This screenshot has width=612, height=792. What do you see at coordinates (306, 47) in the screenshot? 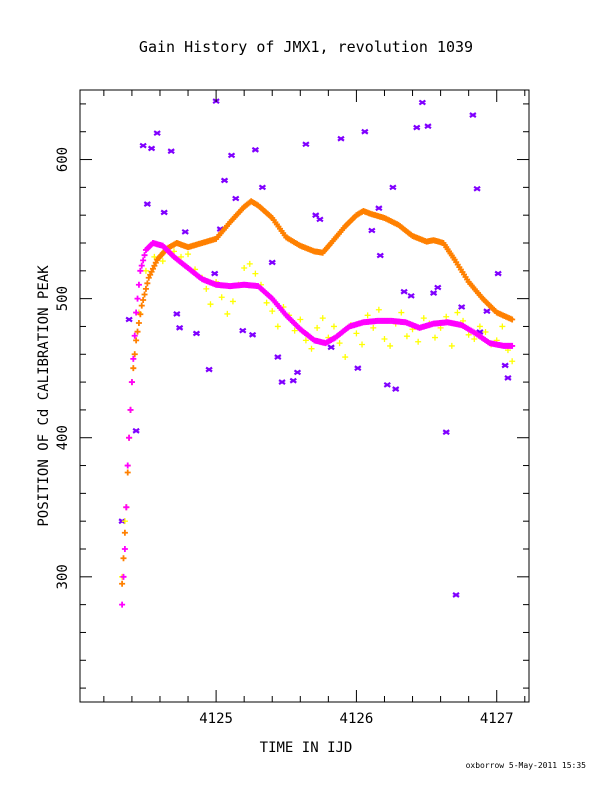
I see `chart-title: Gain History of JMX1, revolution 1039` at bounding box center [306, 47].